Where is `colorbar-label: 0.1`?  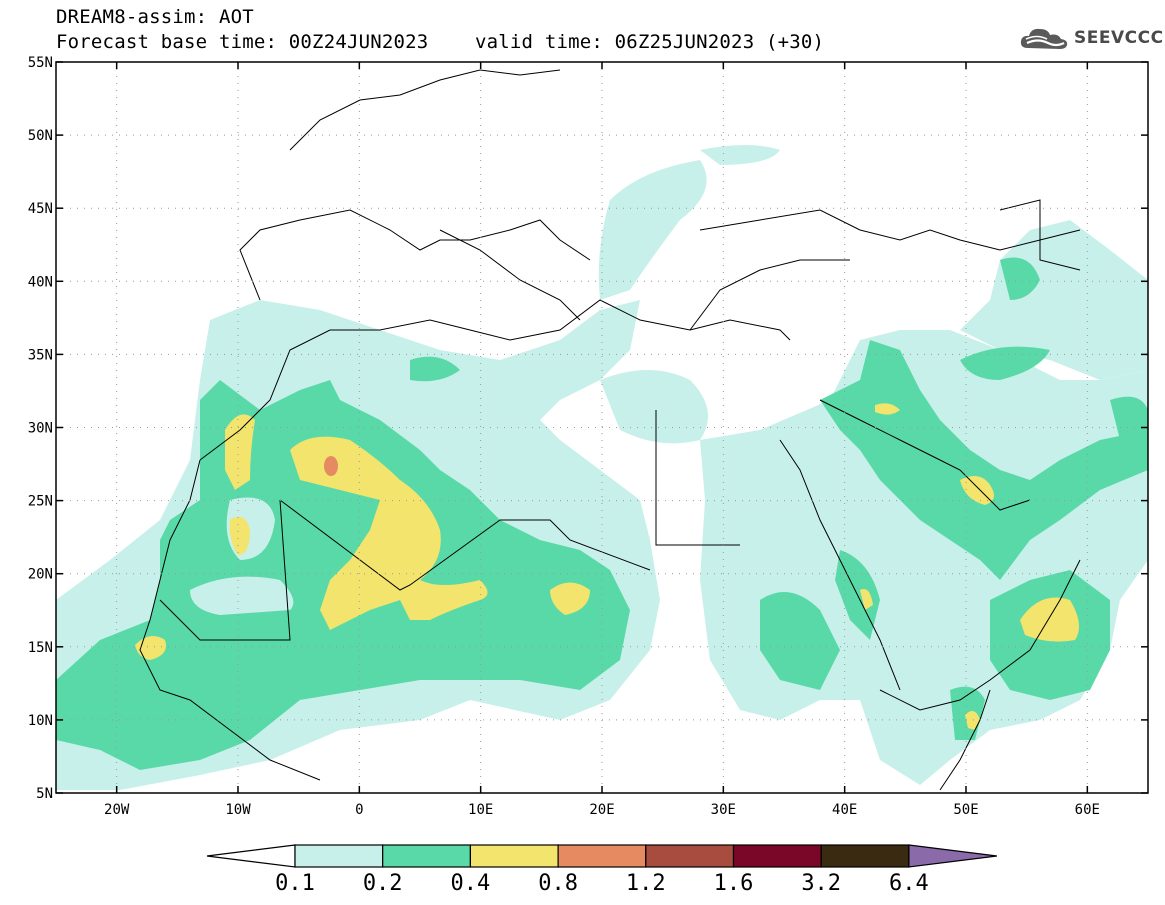 colorbar-label: 0.1 is located at coordinates (295, 883).